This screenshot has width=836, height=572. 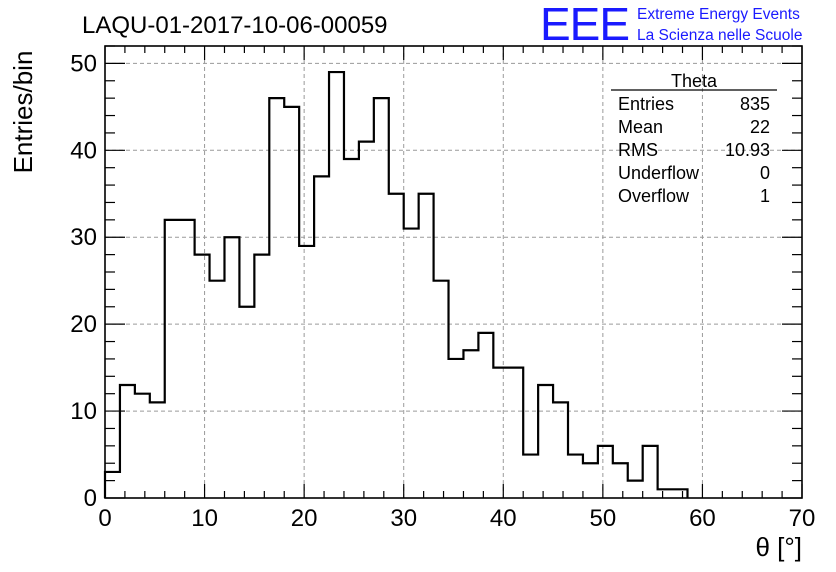 What do you see at coordinates (719, 35) in the screenshot?
I see `eee-logo-line2: La Scienza nelle Scuole` at bounding box center [719, 35].